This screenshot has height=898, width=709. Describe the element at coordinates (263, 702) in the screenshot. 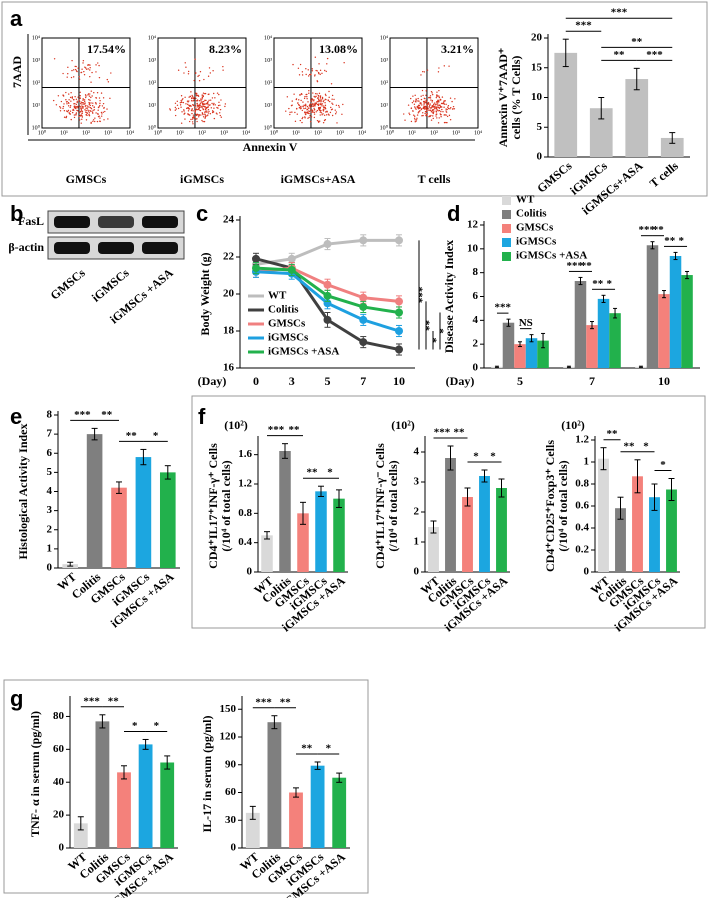

I see `significance-label: ***` at that location.